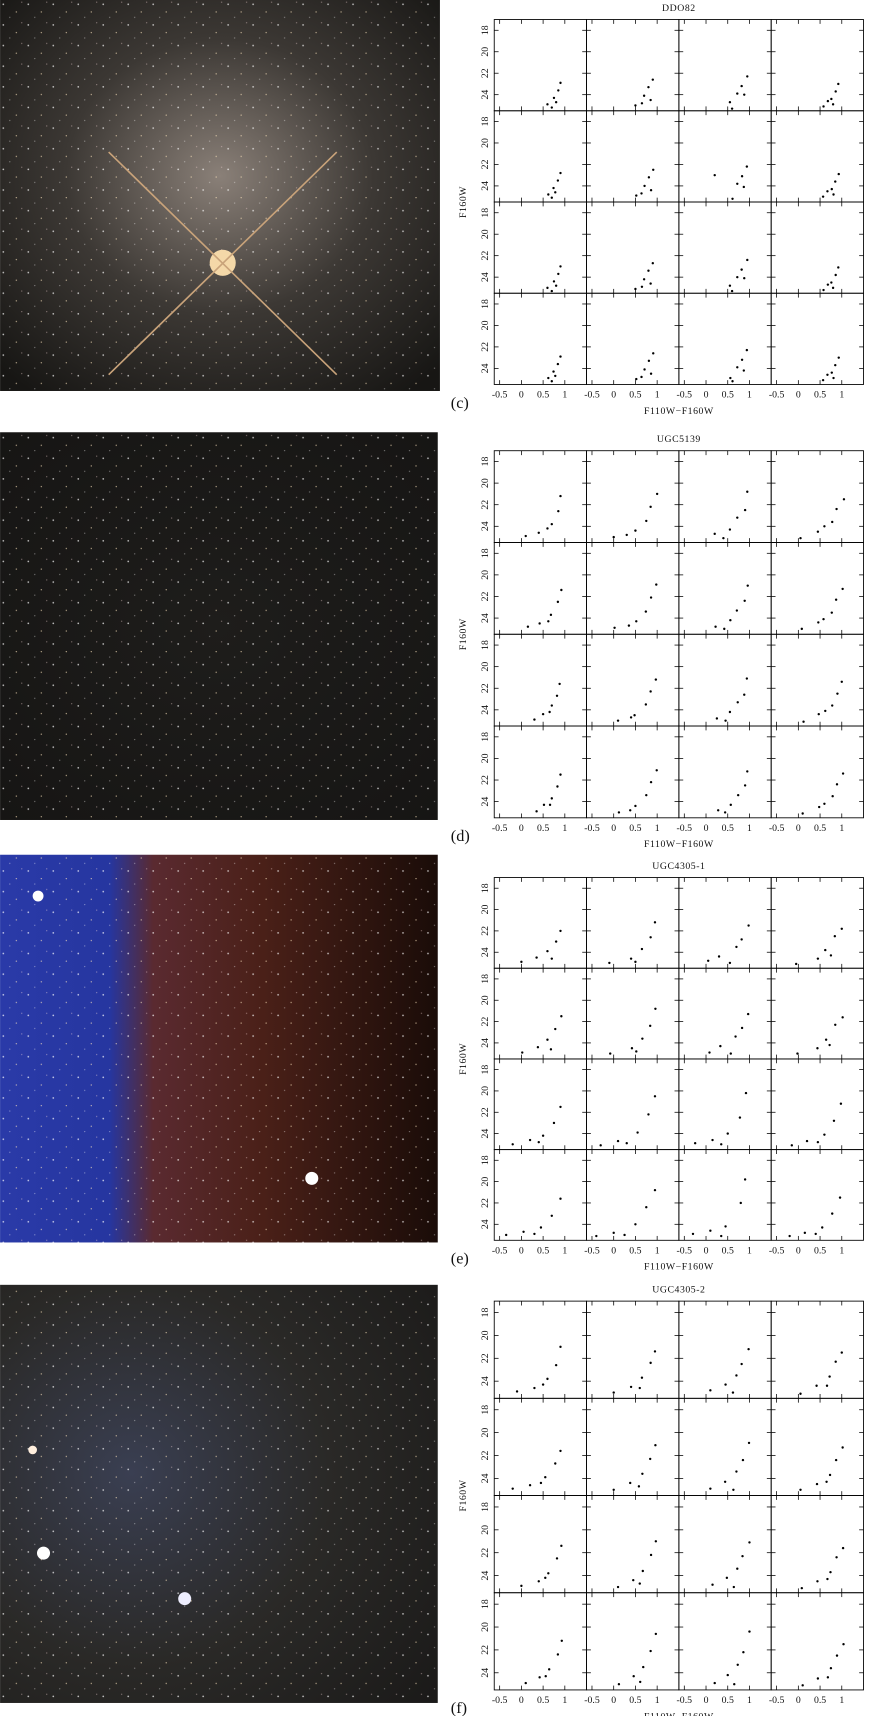 This screenshot has height=1716, width=869. I want to click on x-axis-label: F110W−F160W, so click(679, 844).